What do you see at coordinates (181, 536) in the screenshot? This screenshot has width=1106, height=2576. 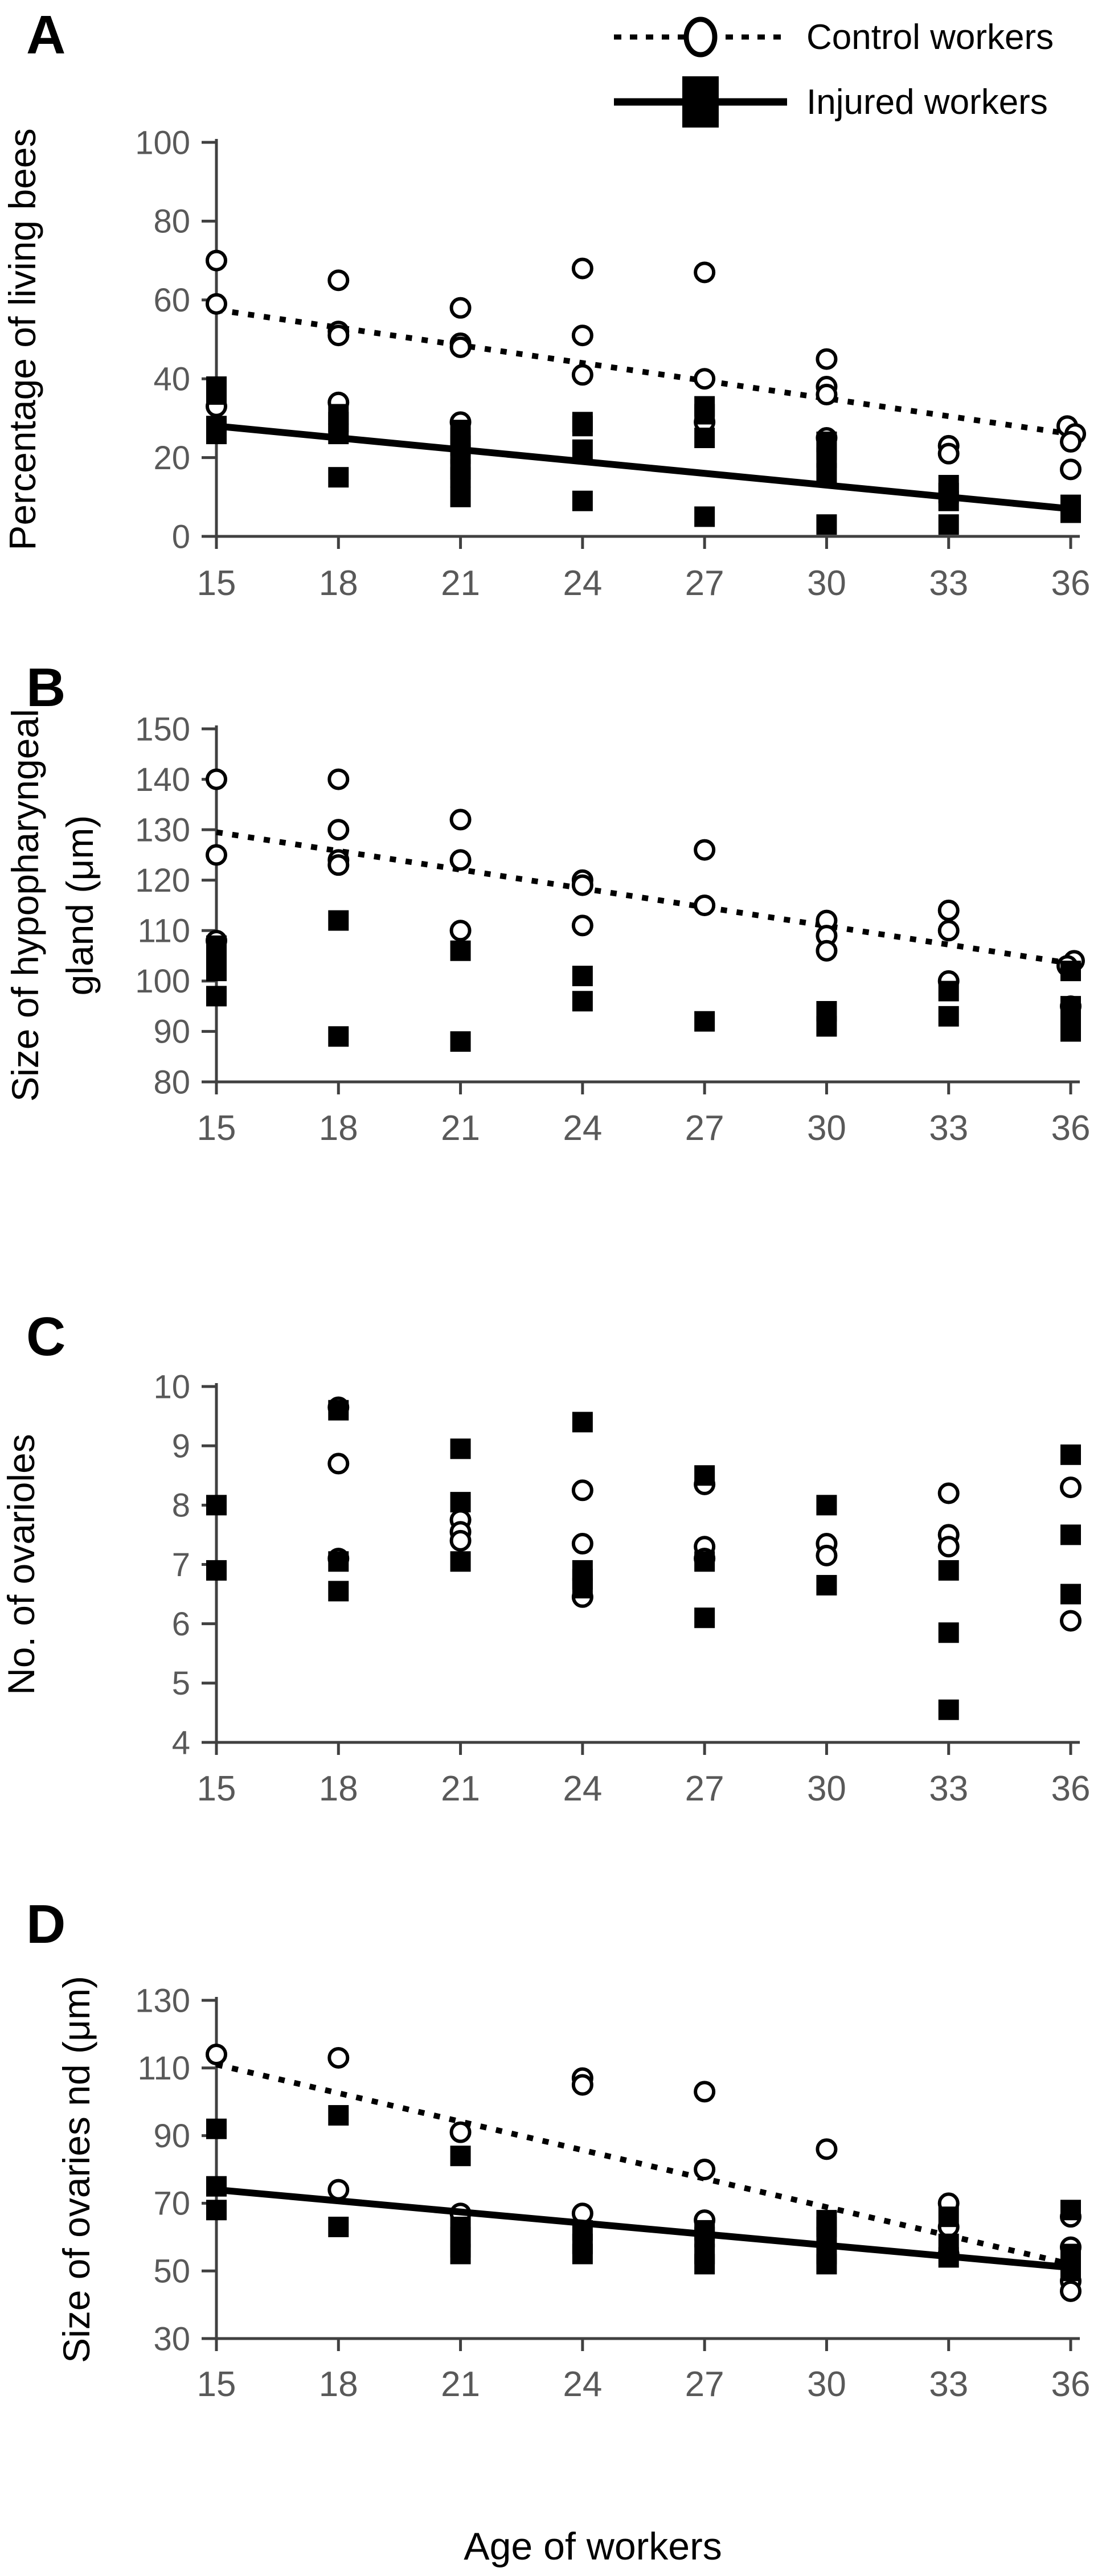 I see `svg-text: 0` at bounding box center [181, 536].